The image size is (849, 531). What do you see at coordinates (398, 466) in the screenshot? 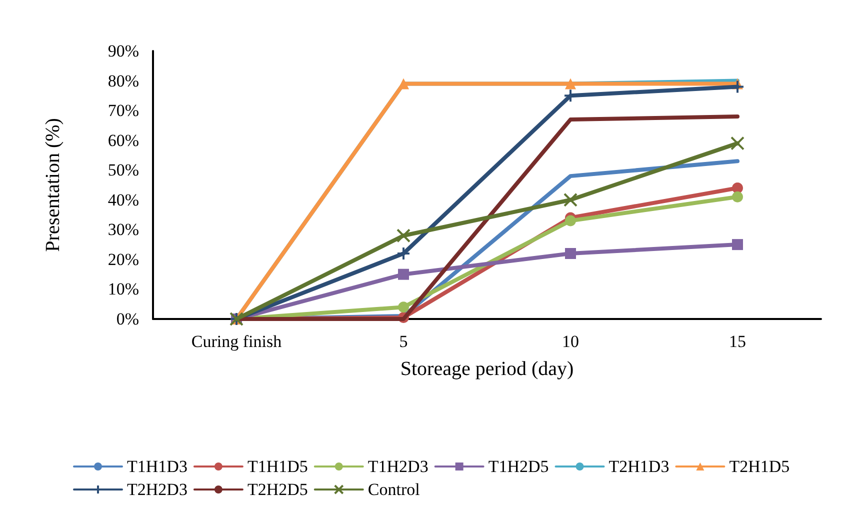
I see `legend-label: T1H2D3` at bounding box center [398, 466].